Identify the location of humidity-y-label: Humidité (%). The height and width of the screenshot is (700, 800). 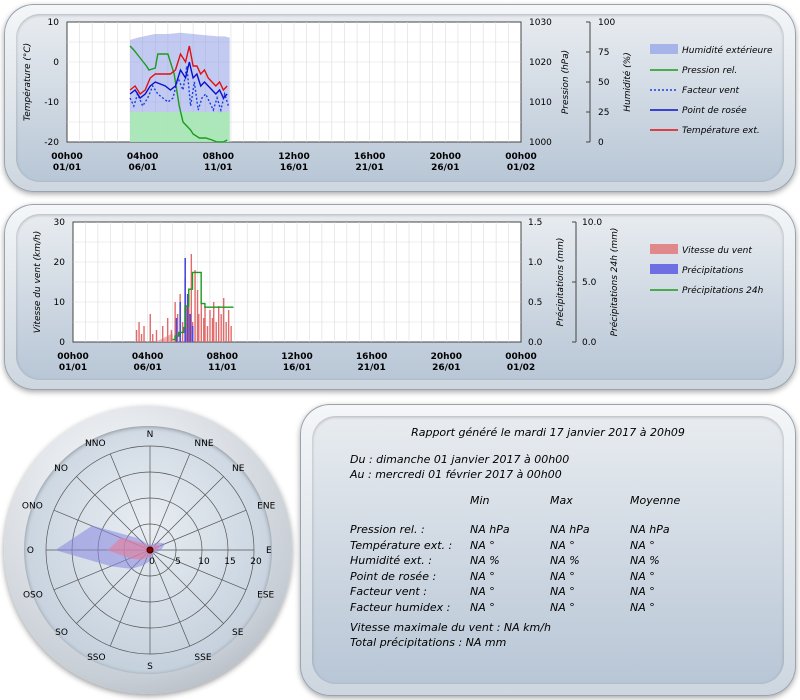
(627, 81).